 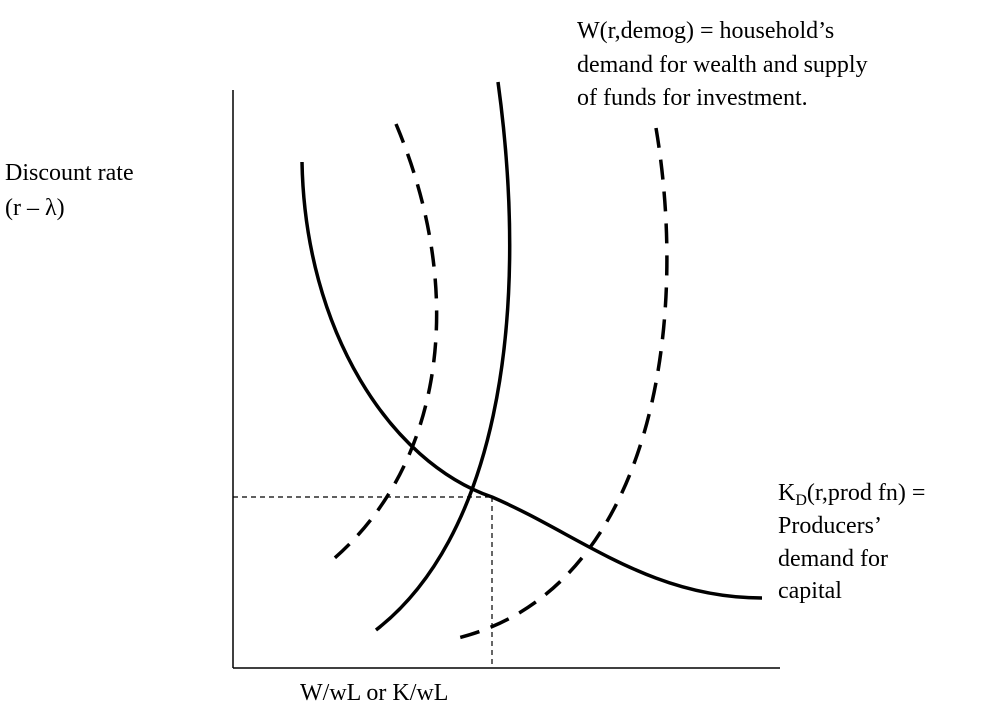 I want to click on demand-symbol: K, so click(x=787, y=493).